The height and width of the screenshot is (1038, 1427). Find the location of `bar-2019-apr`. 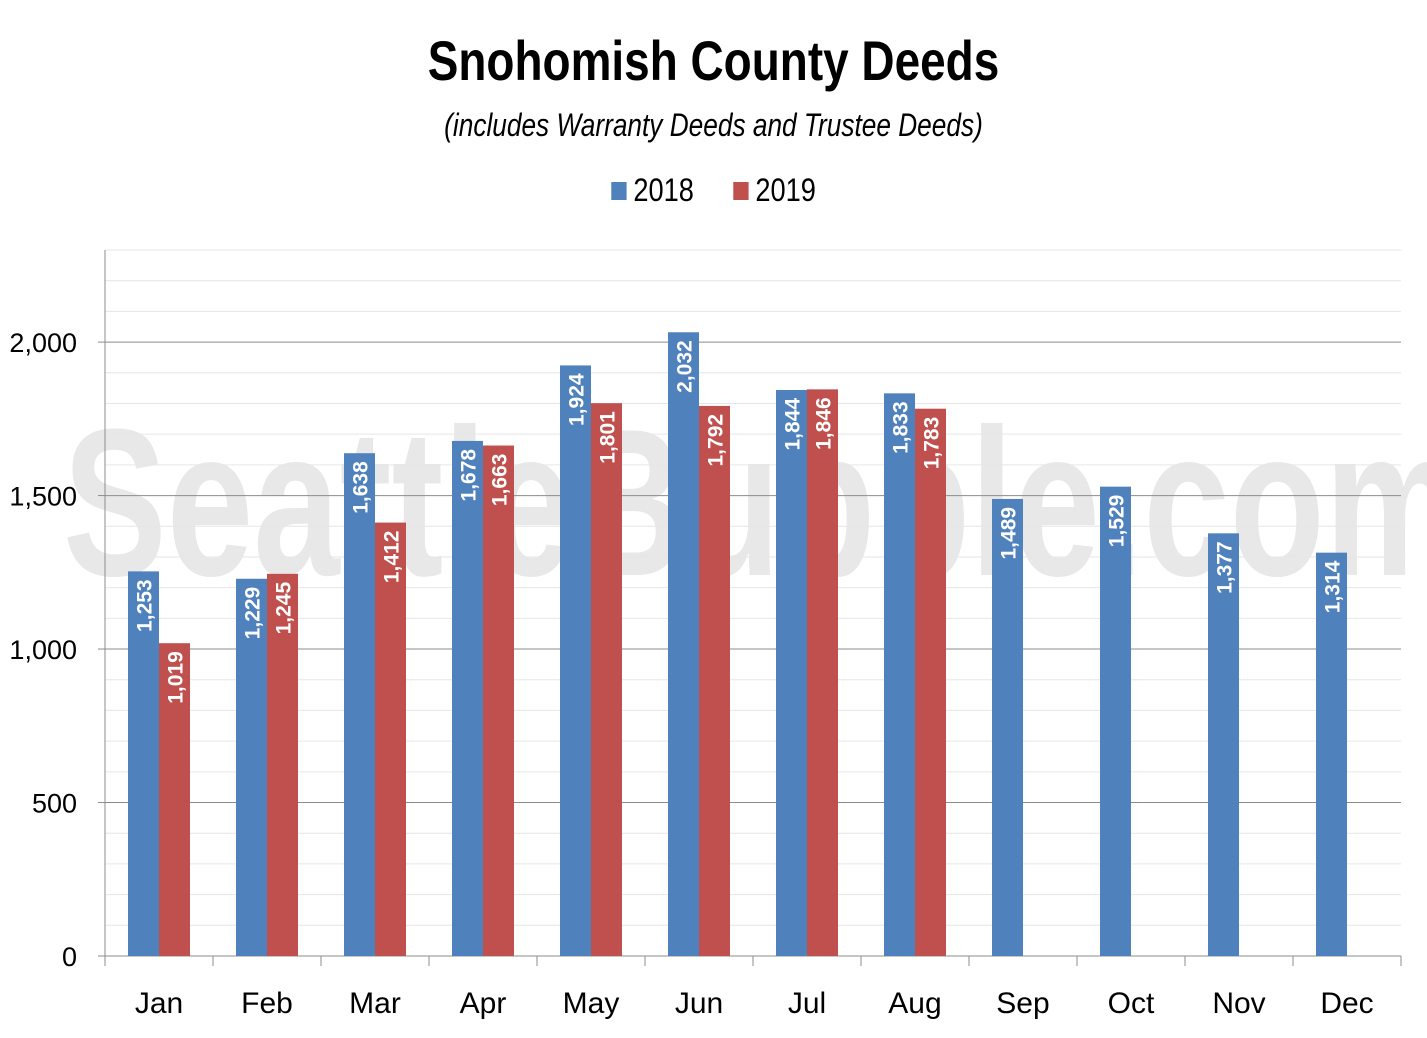

bar-2019-apr is located at coordinates (498, 700).